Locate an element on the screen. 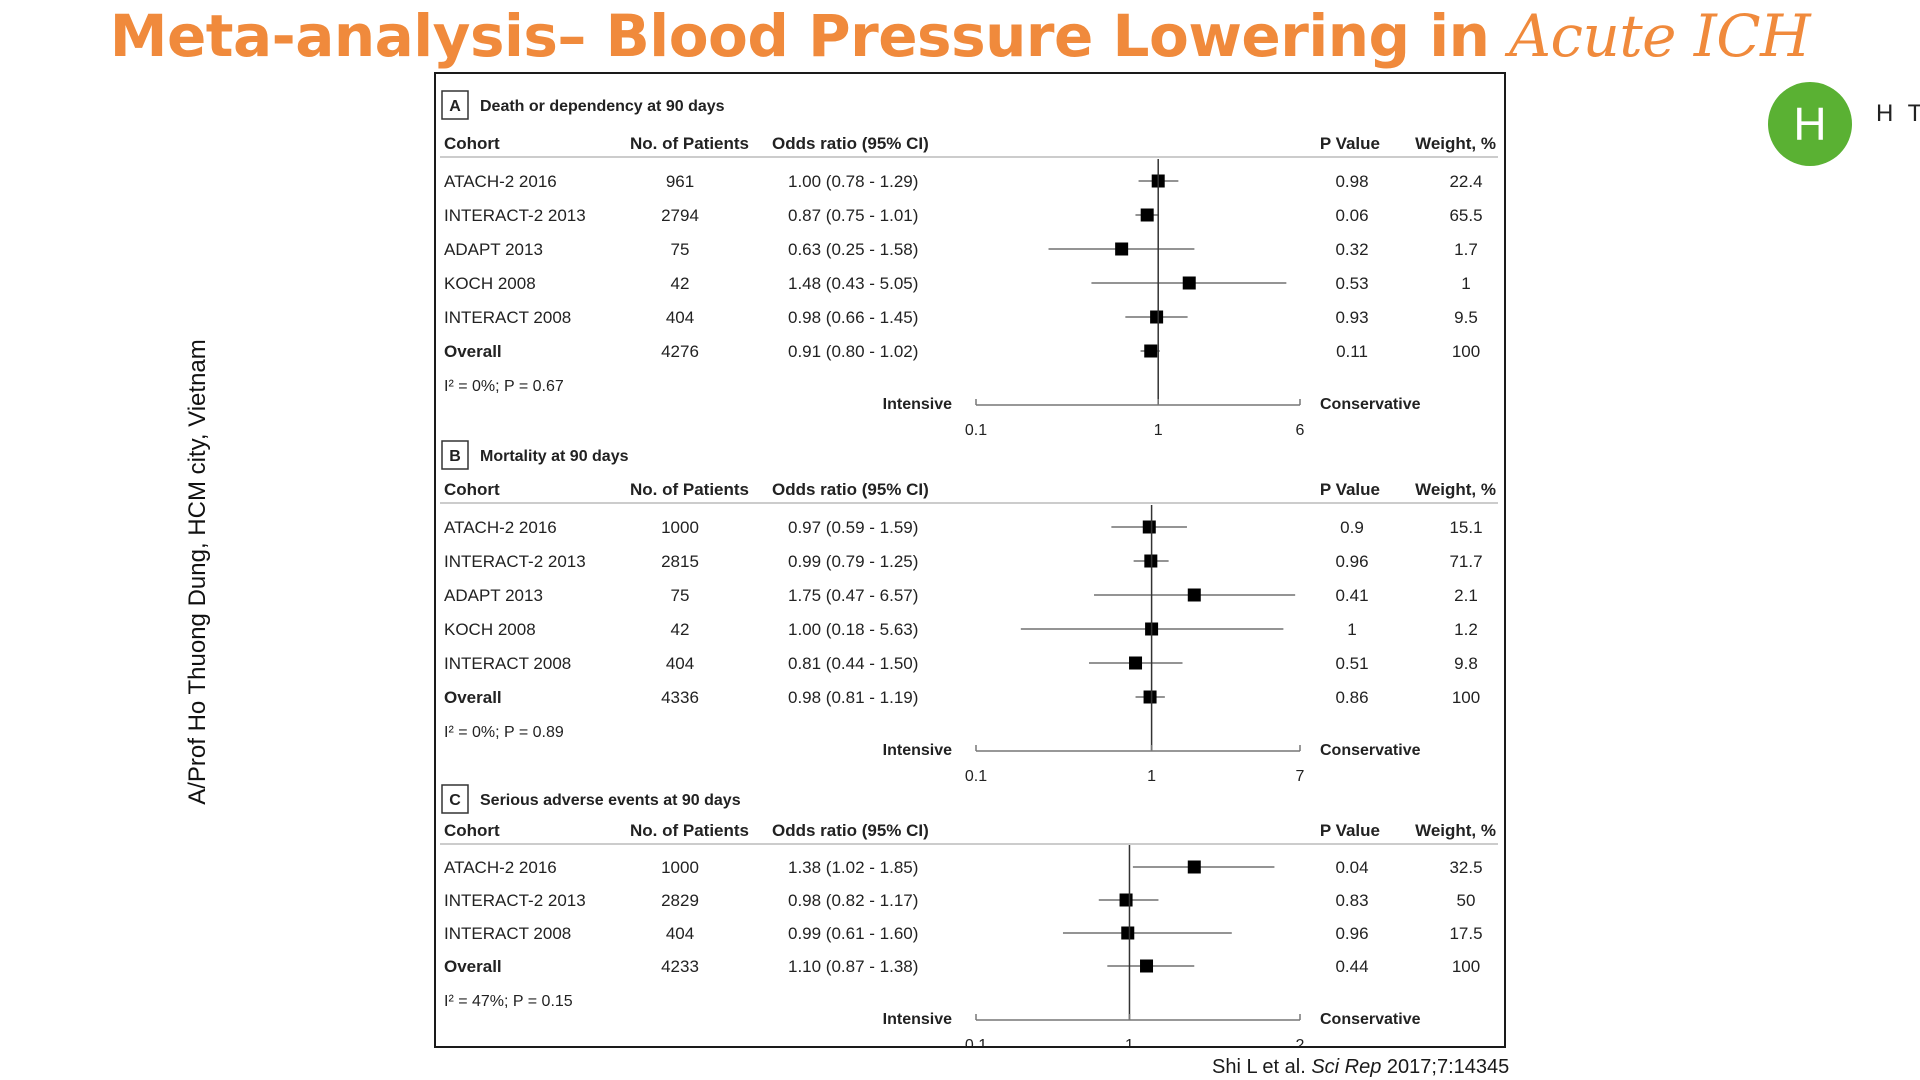  panel-a-row-patients: 2794 is located at coordinates (680, 215).